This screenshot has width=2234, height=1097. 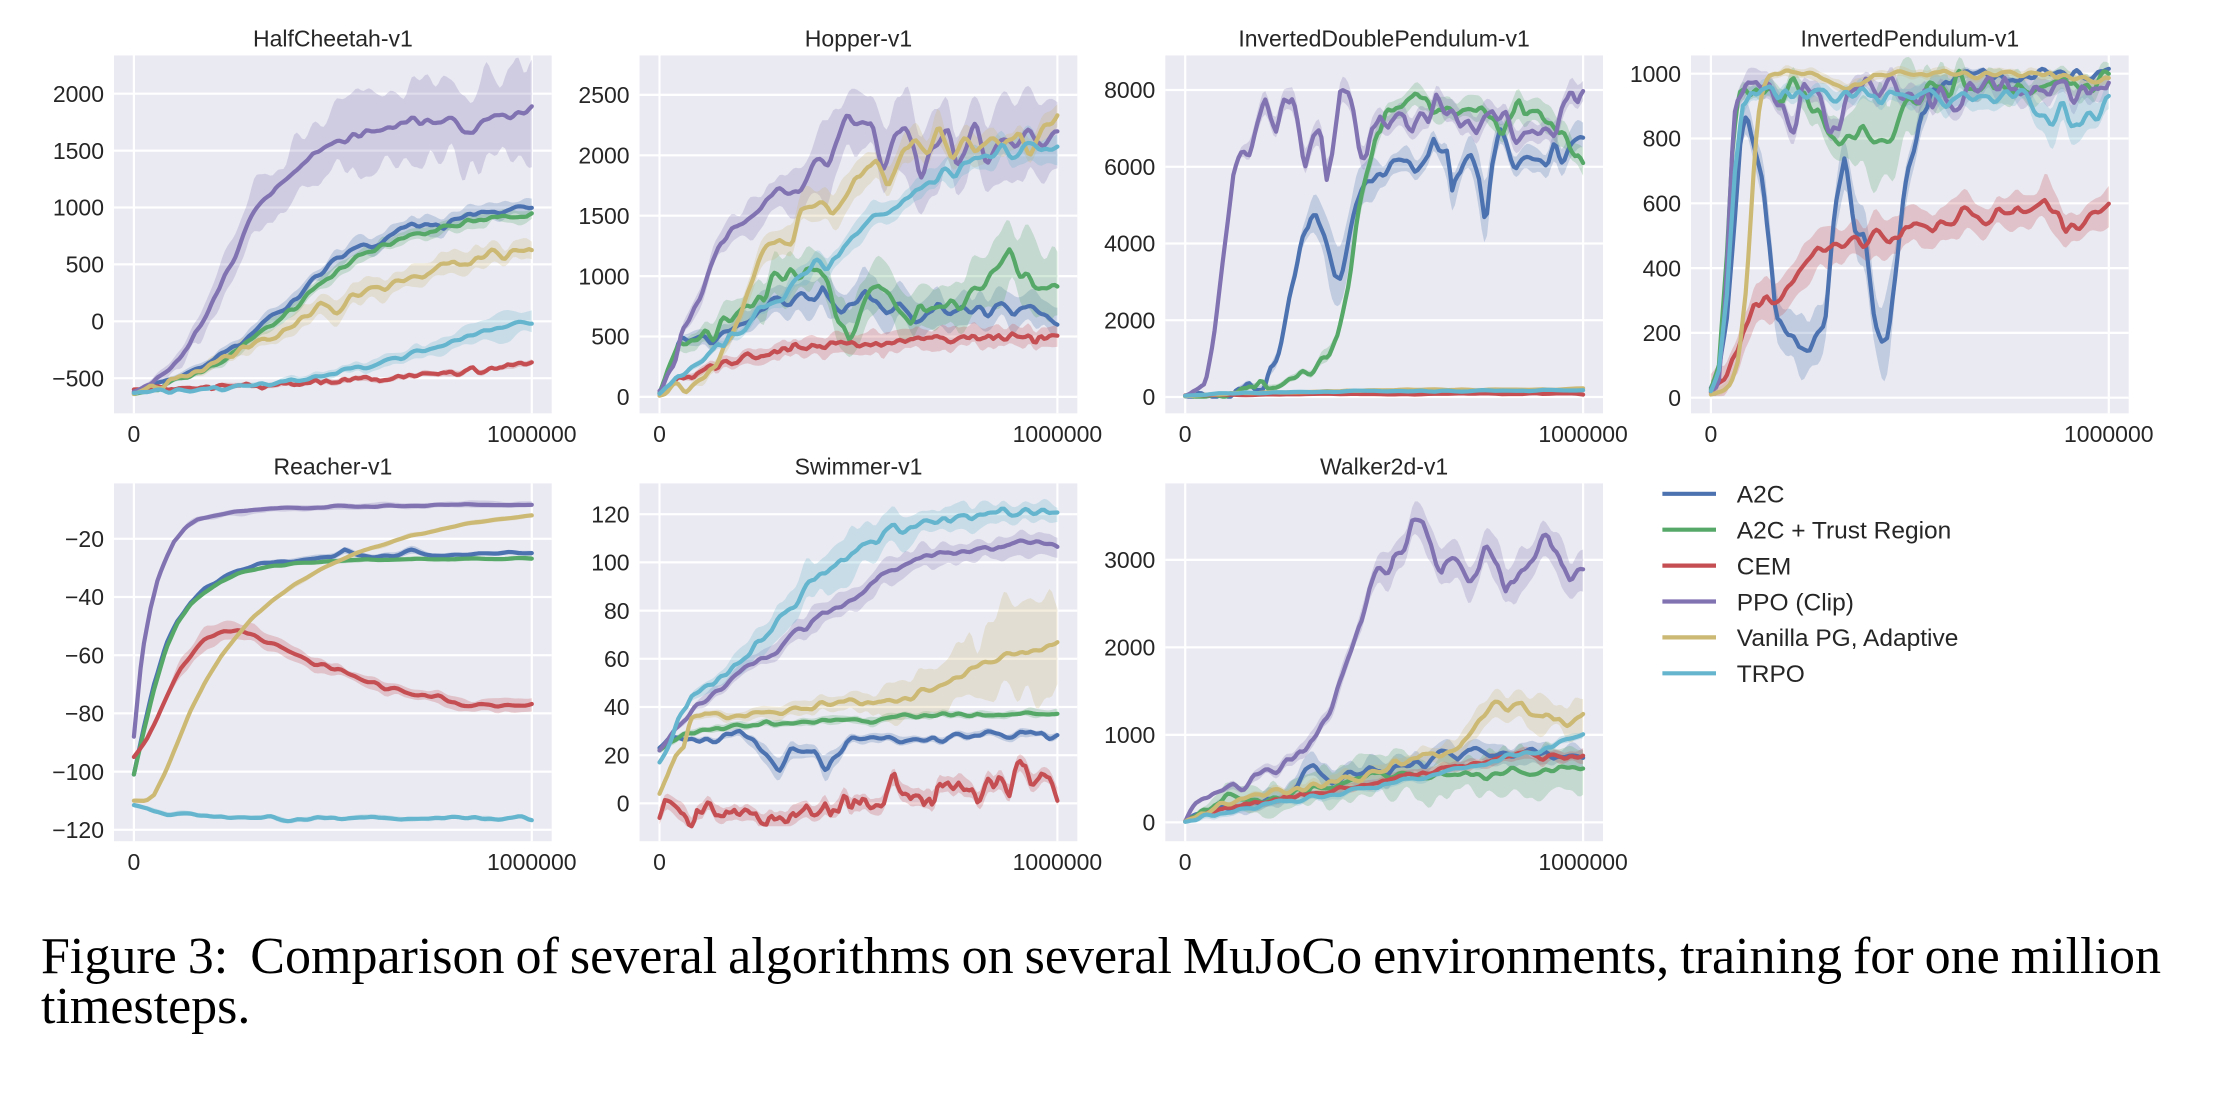 What do you see at coordinates (1662, 333) in the screenshot?
I see `svg-text: 200` at bounding box center [1662, 333].